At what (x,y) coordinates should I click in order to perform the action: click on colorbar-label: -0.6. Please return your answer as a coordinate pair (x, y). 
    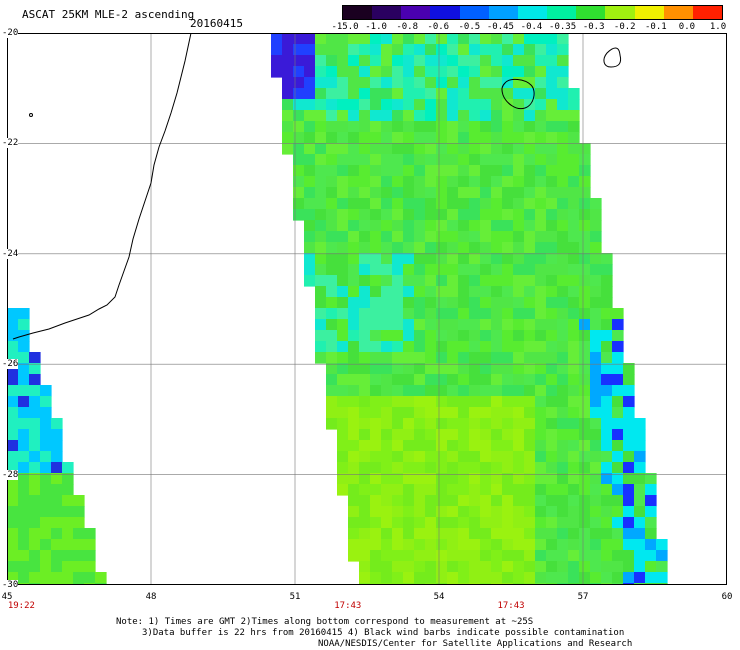
    Looking at the image, I should click on (438, 27).